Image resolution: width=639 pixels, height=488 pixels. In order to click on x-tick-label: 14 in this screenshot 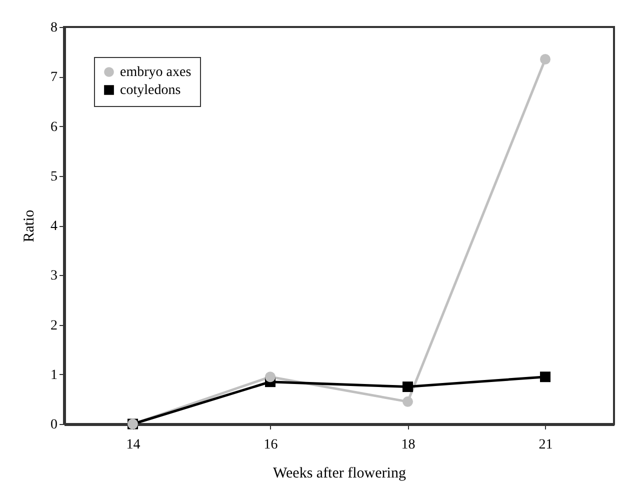, I will do `click(133, 445)`.